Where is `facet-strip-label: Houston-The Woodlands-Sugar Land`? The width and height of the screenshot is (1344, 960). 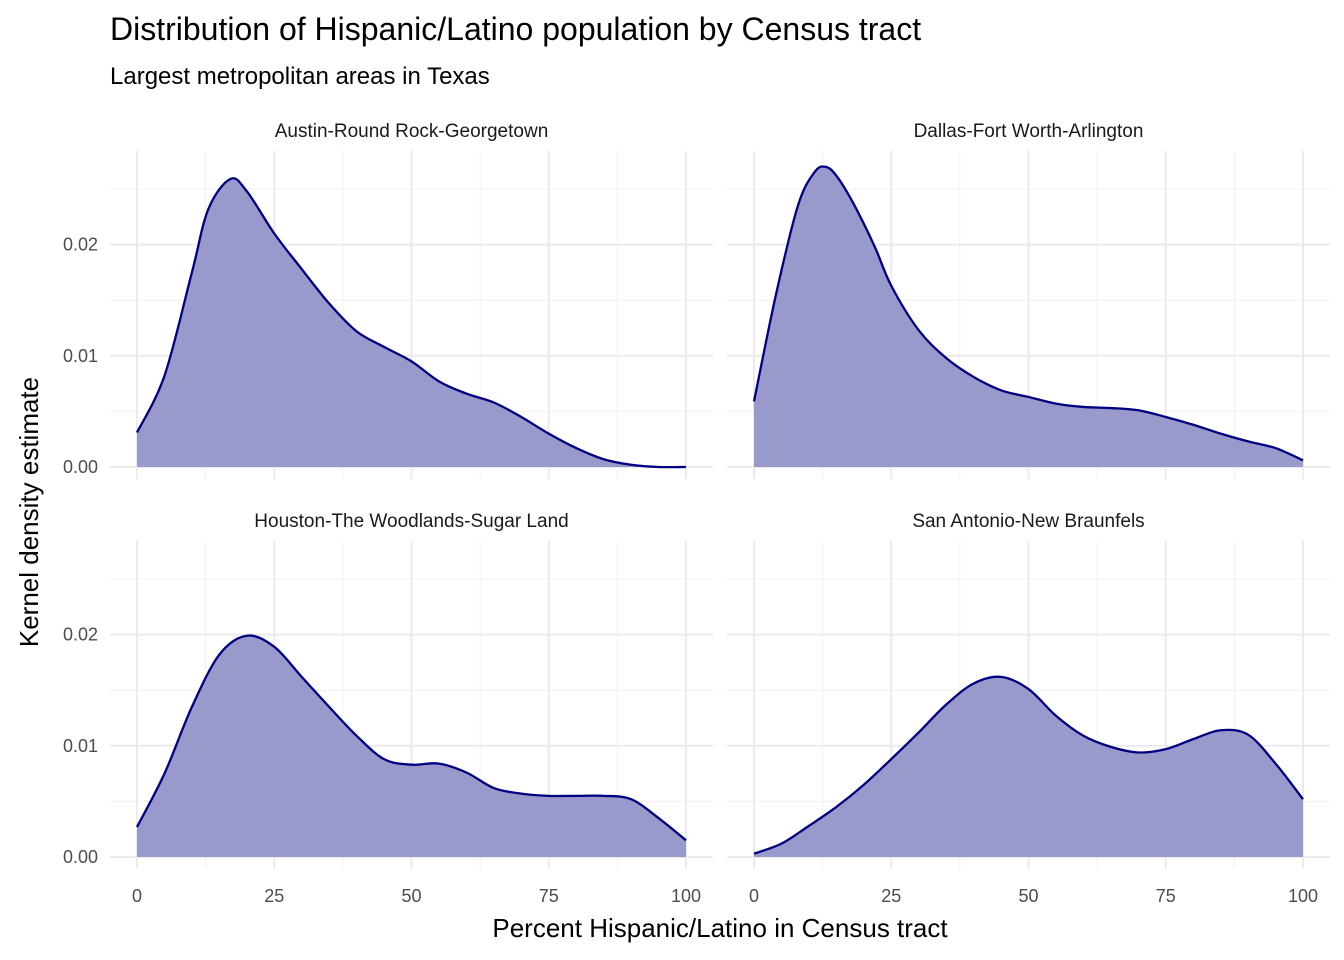
facet-strip-label: Houston-The Woodlands-Sugar Land is located at coordinates (411, 521).